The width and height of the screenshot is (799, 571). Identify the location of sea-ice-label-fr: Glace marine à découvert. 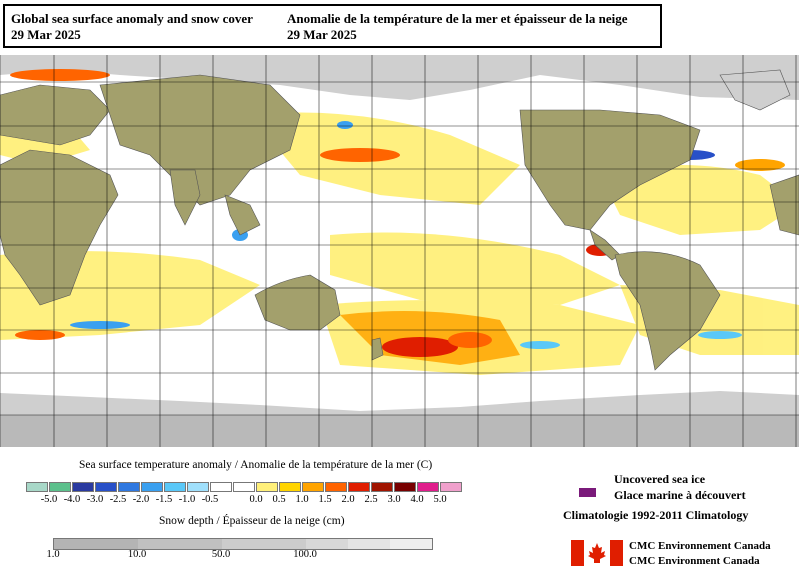
(680, 495).